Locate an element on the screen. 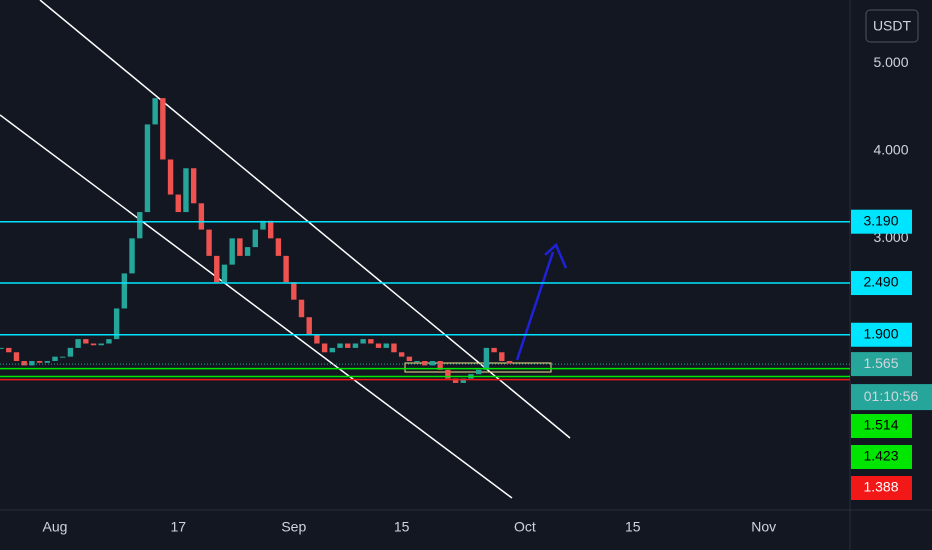 The image size is (932, 550). level-label: 1.900 is located at coordinates (880, 333).